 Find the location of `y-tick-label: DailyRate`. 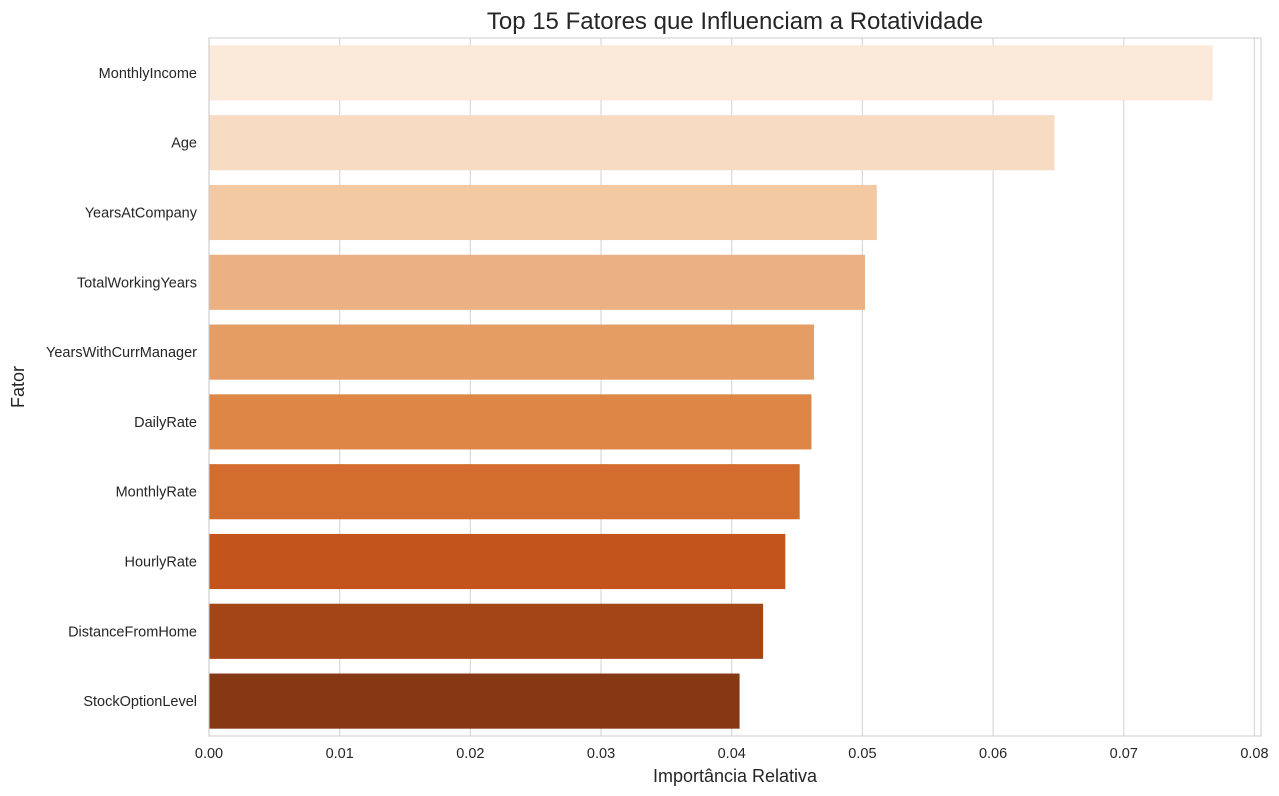

y-tick-label: DailyRate is located at coordinates (165, 423).